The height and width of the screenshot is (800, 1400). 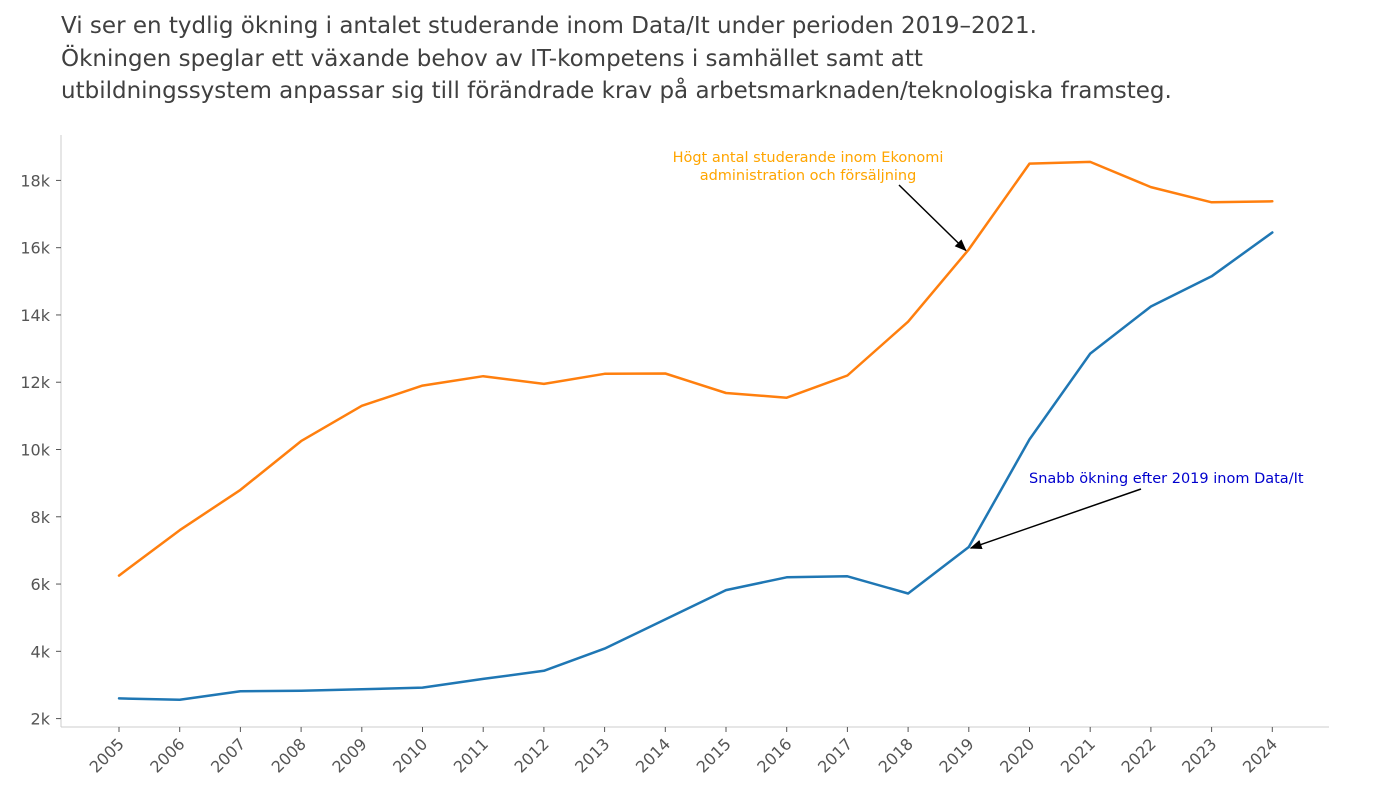 I want to click on x-tick-label: 2007, so click(x=228, y=755).